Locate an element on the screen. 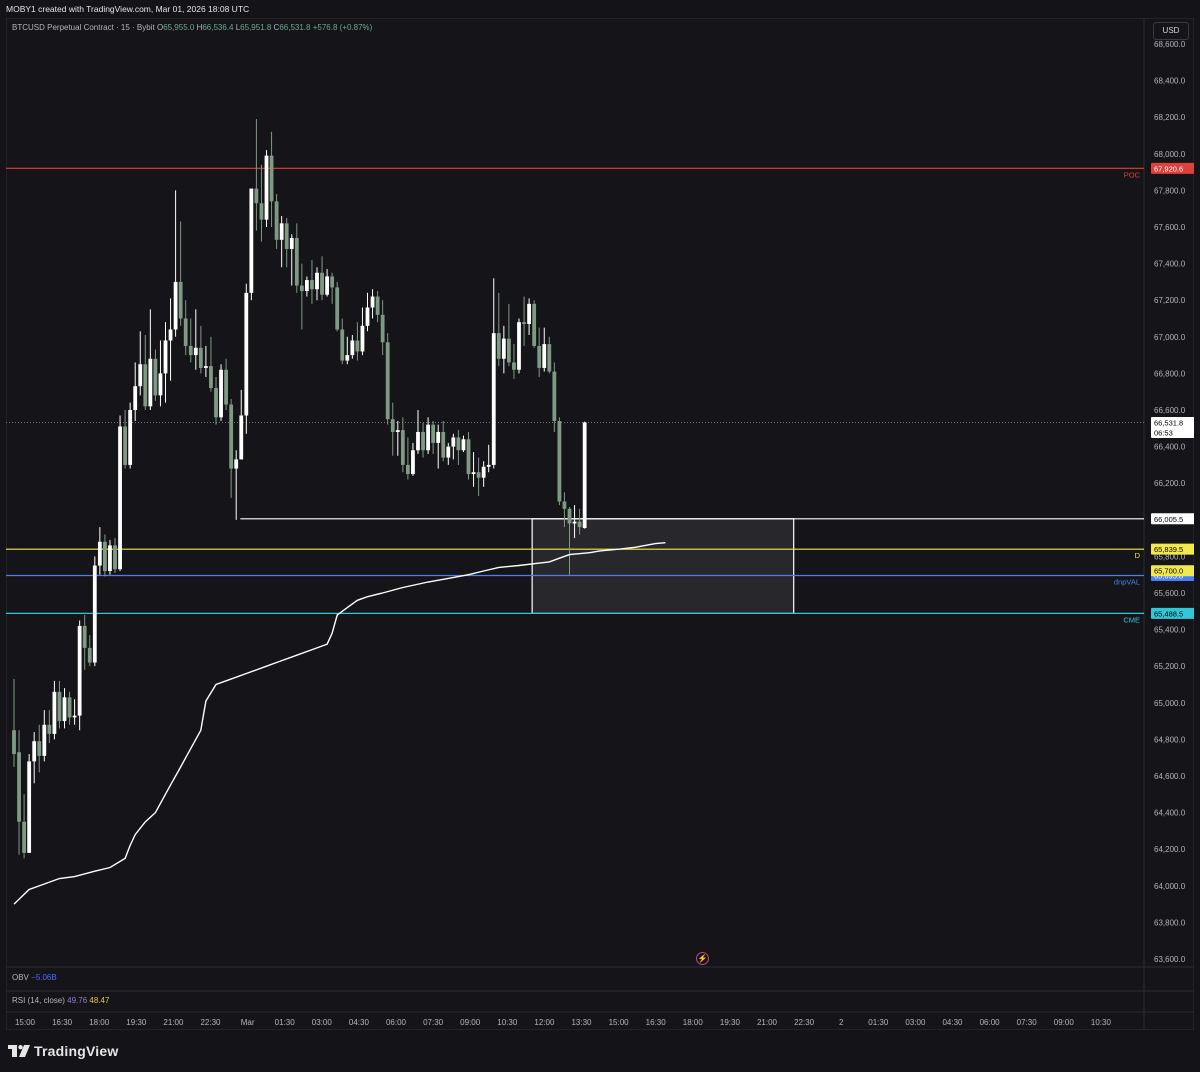  time-tick-label: 01:30 is located at coordinates (285, 1022).